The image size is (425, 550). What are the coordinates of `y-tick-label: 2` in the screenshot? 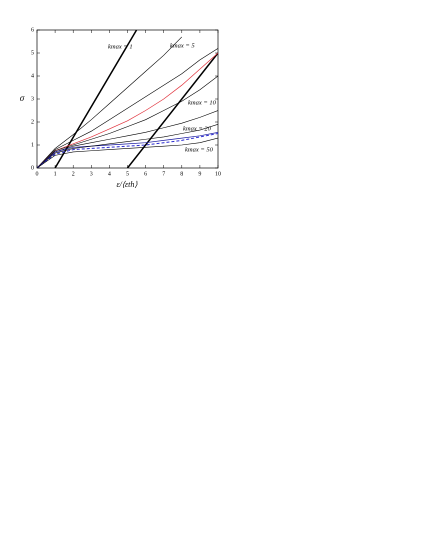 It's located at (32, 122).